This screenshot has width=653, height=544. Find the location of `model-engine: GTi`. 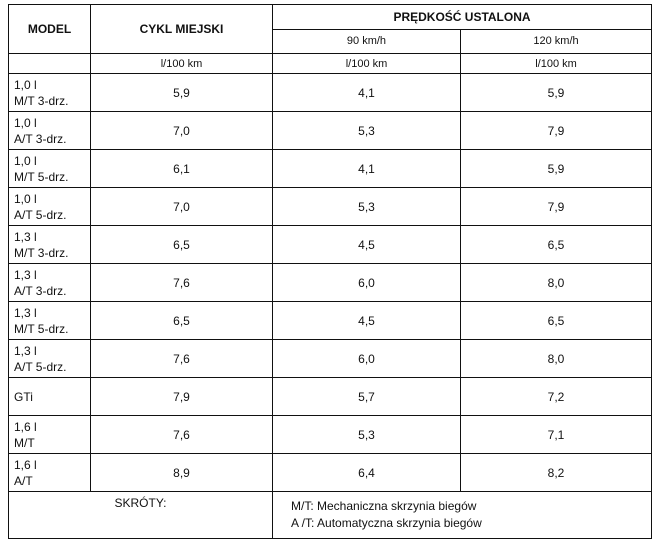

model-engine: GTi is located at coordinates (23, 396).